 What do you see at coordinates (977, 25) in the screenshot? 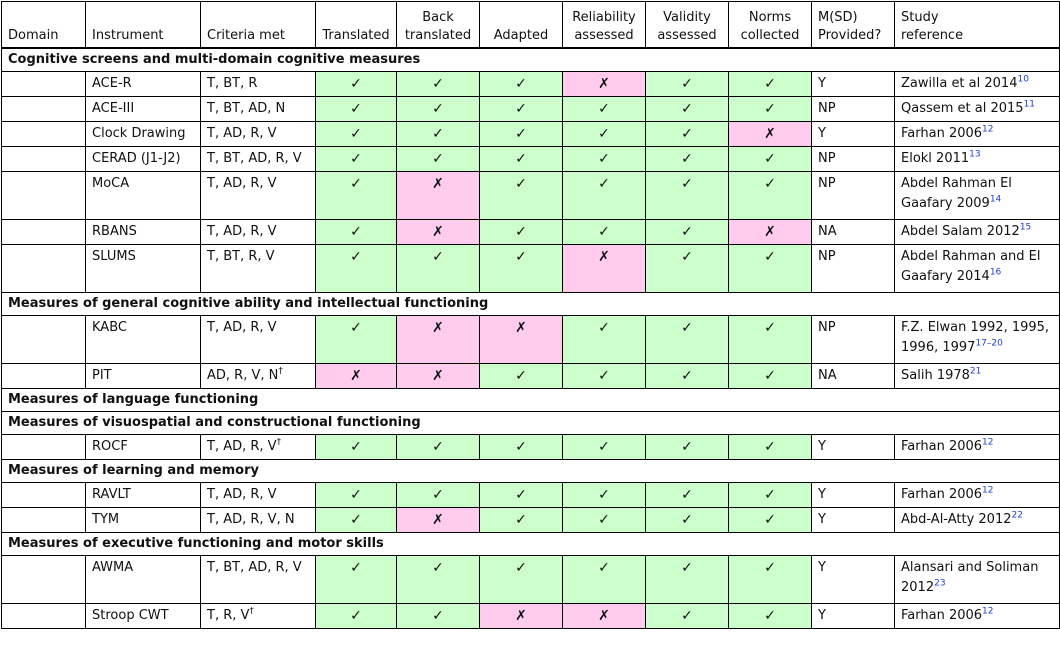
I see `header-study-reference: Study reference` at bounding box center [977, 25].